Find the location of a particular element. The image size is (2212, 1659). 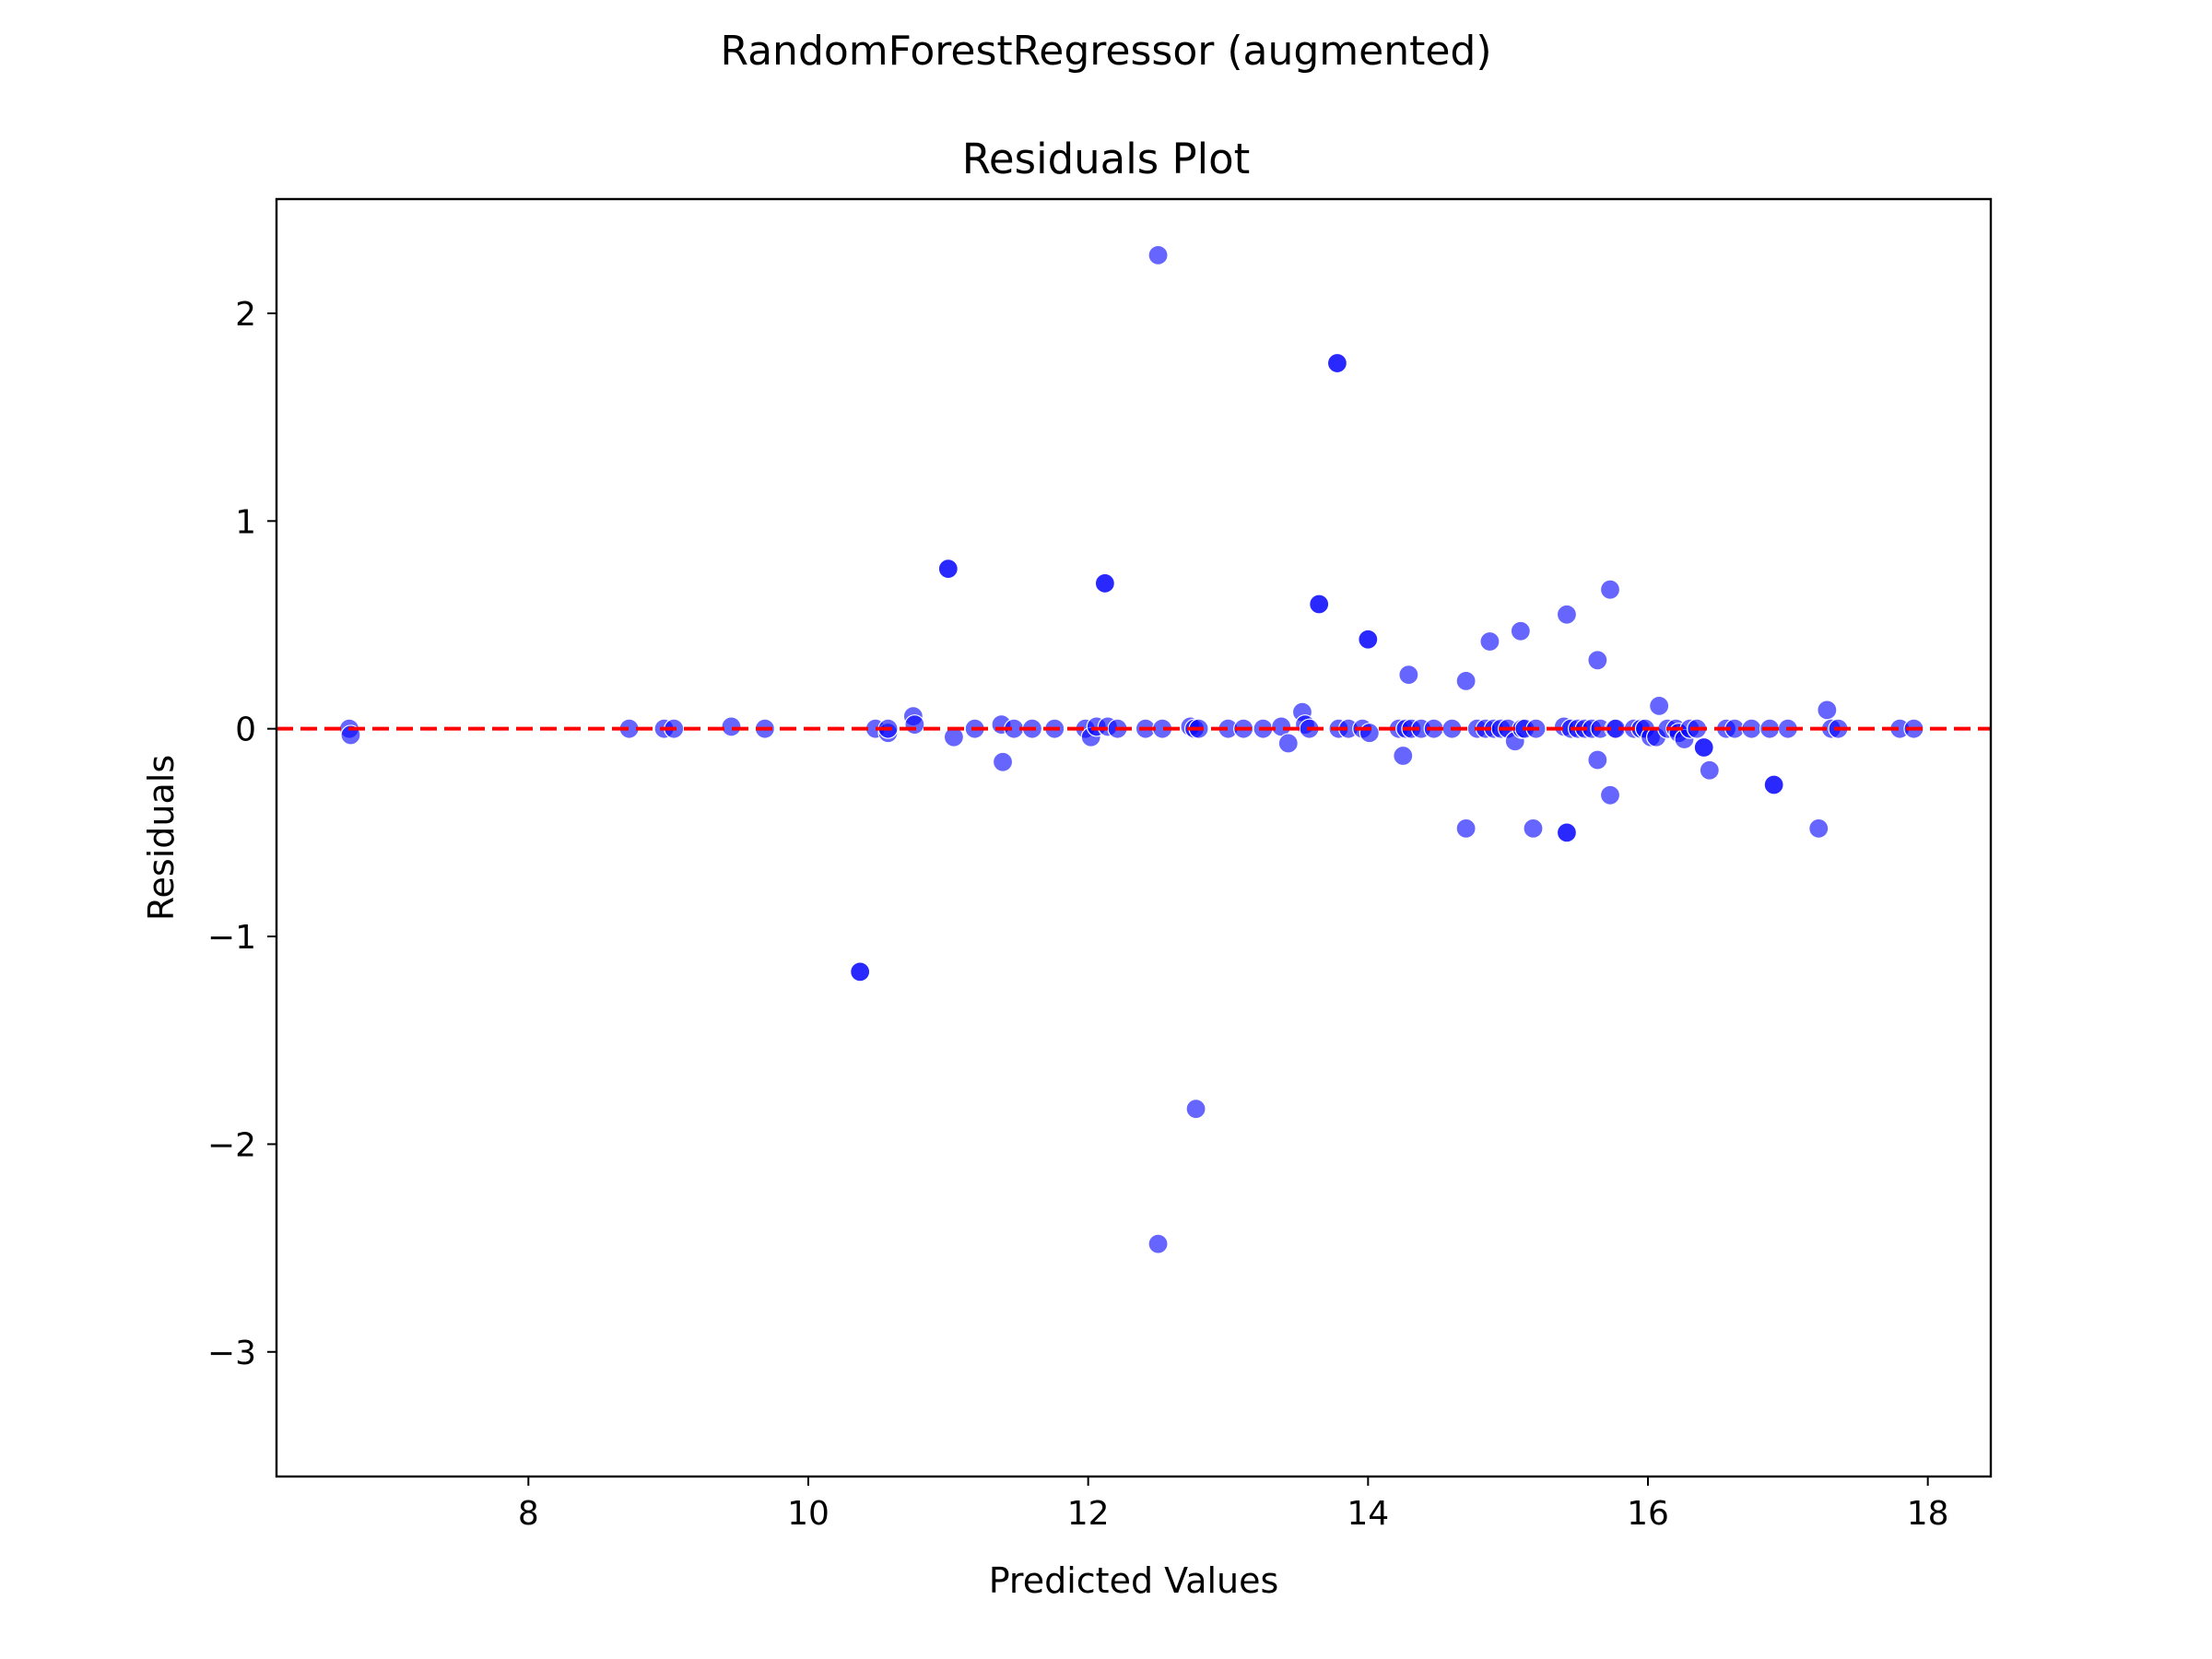

chart-title: Residuals Plot is located at coordinates (1106, 159).